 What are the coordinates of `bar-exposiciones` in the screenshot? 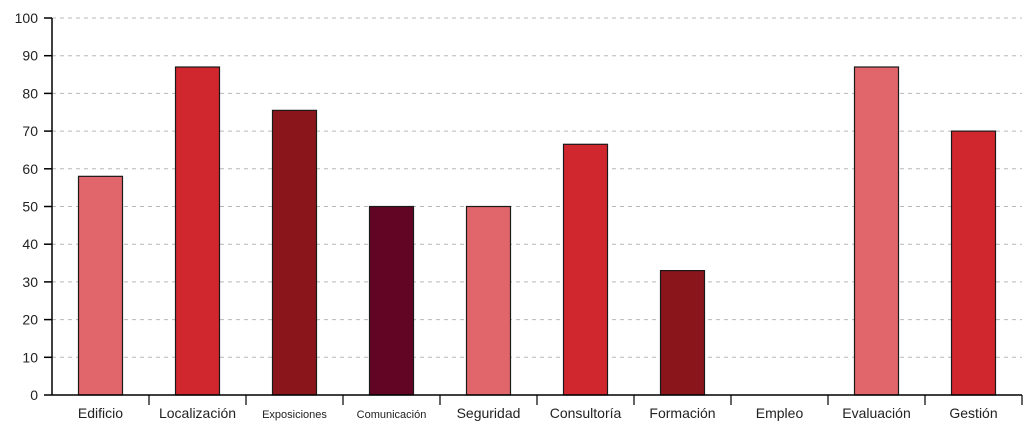 It's located at (294, 252).